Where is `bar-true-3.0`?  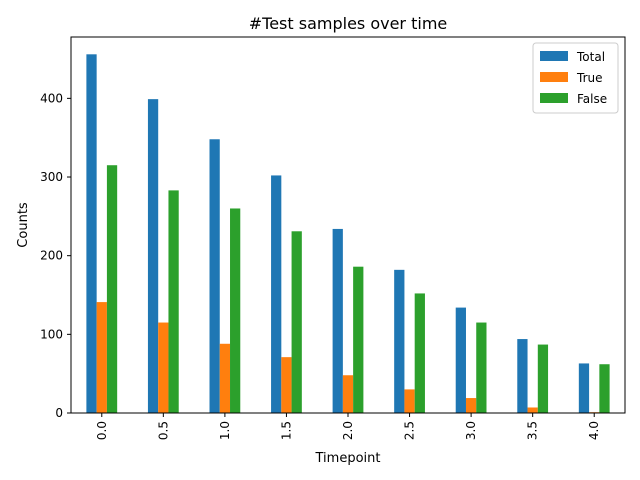
bar-true-3.0 is located at coordinates (471, 405).